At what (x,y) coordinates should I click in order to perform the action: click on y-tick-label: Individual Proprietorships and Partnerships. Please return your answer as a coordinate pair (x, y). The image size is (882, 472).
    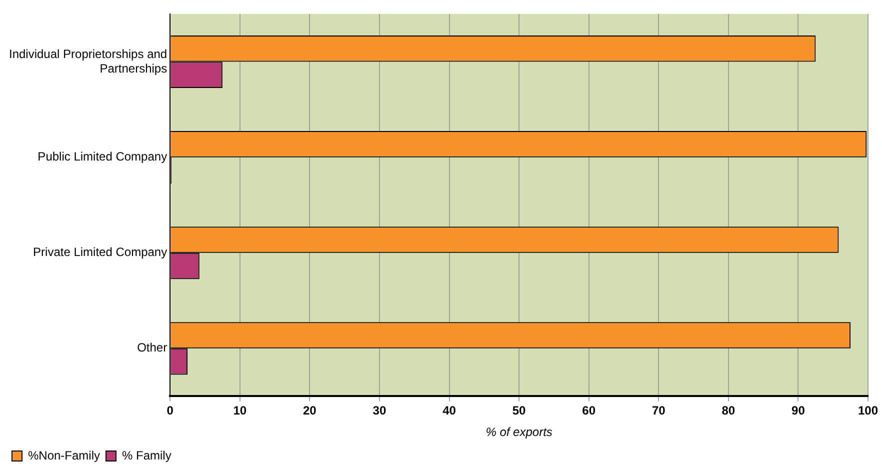
    Looking at the image, I should click on (88, 61).